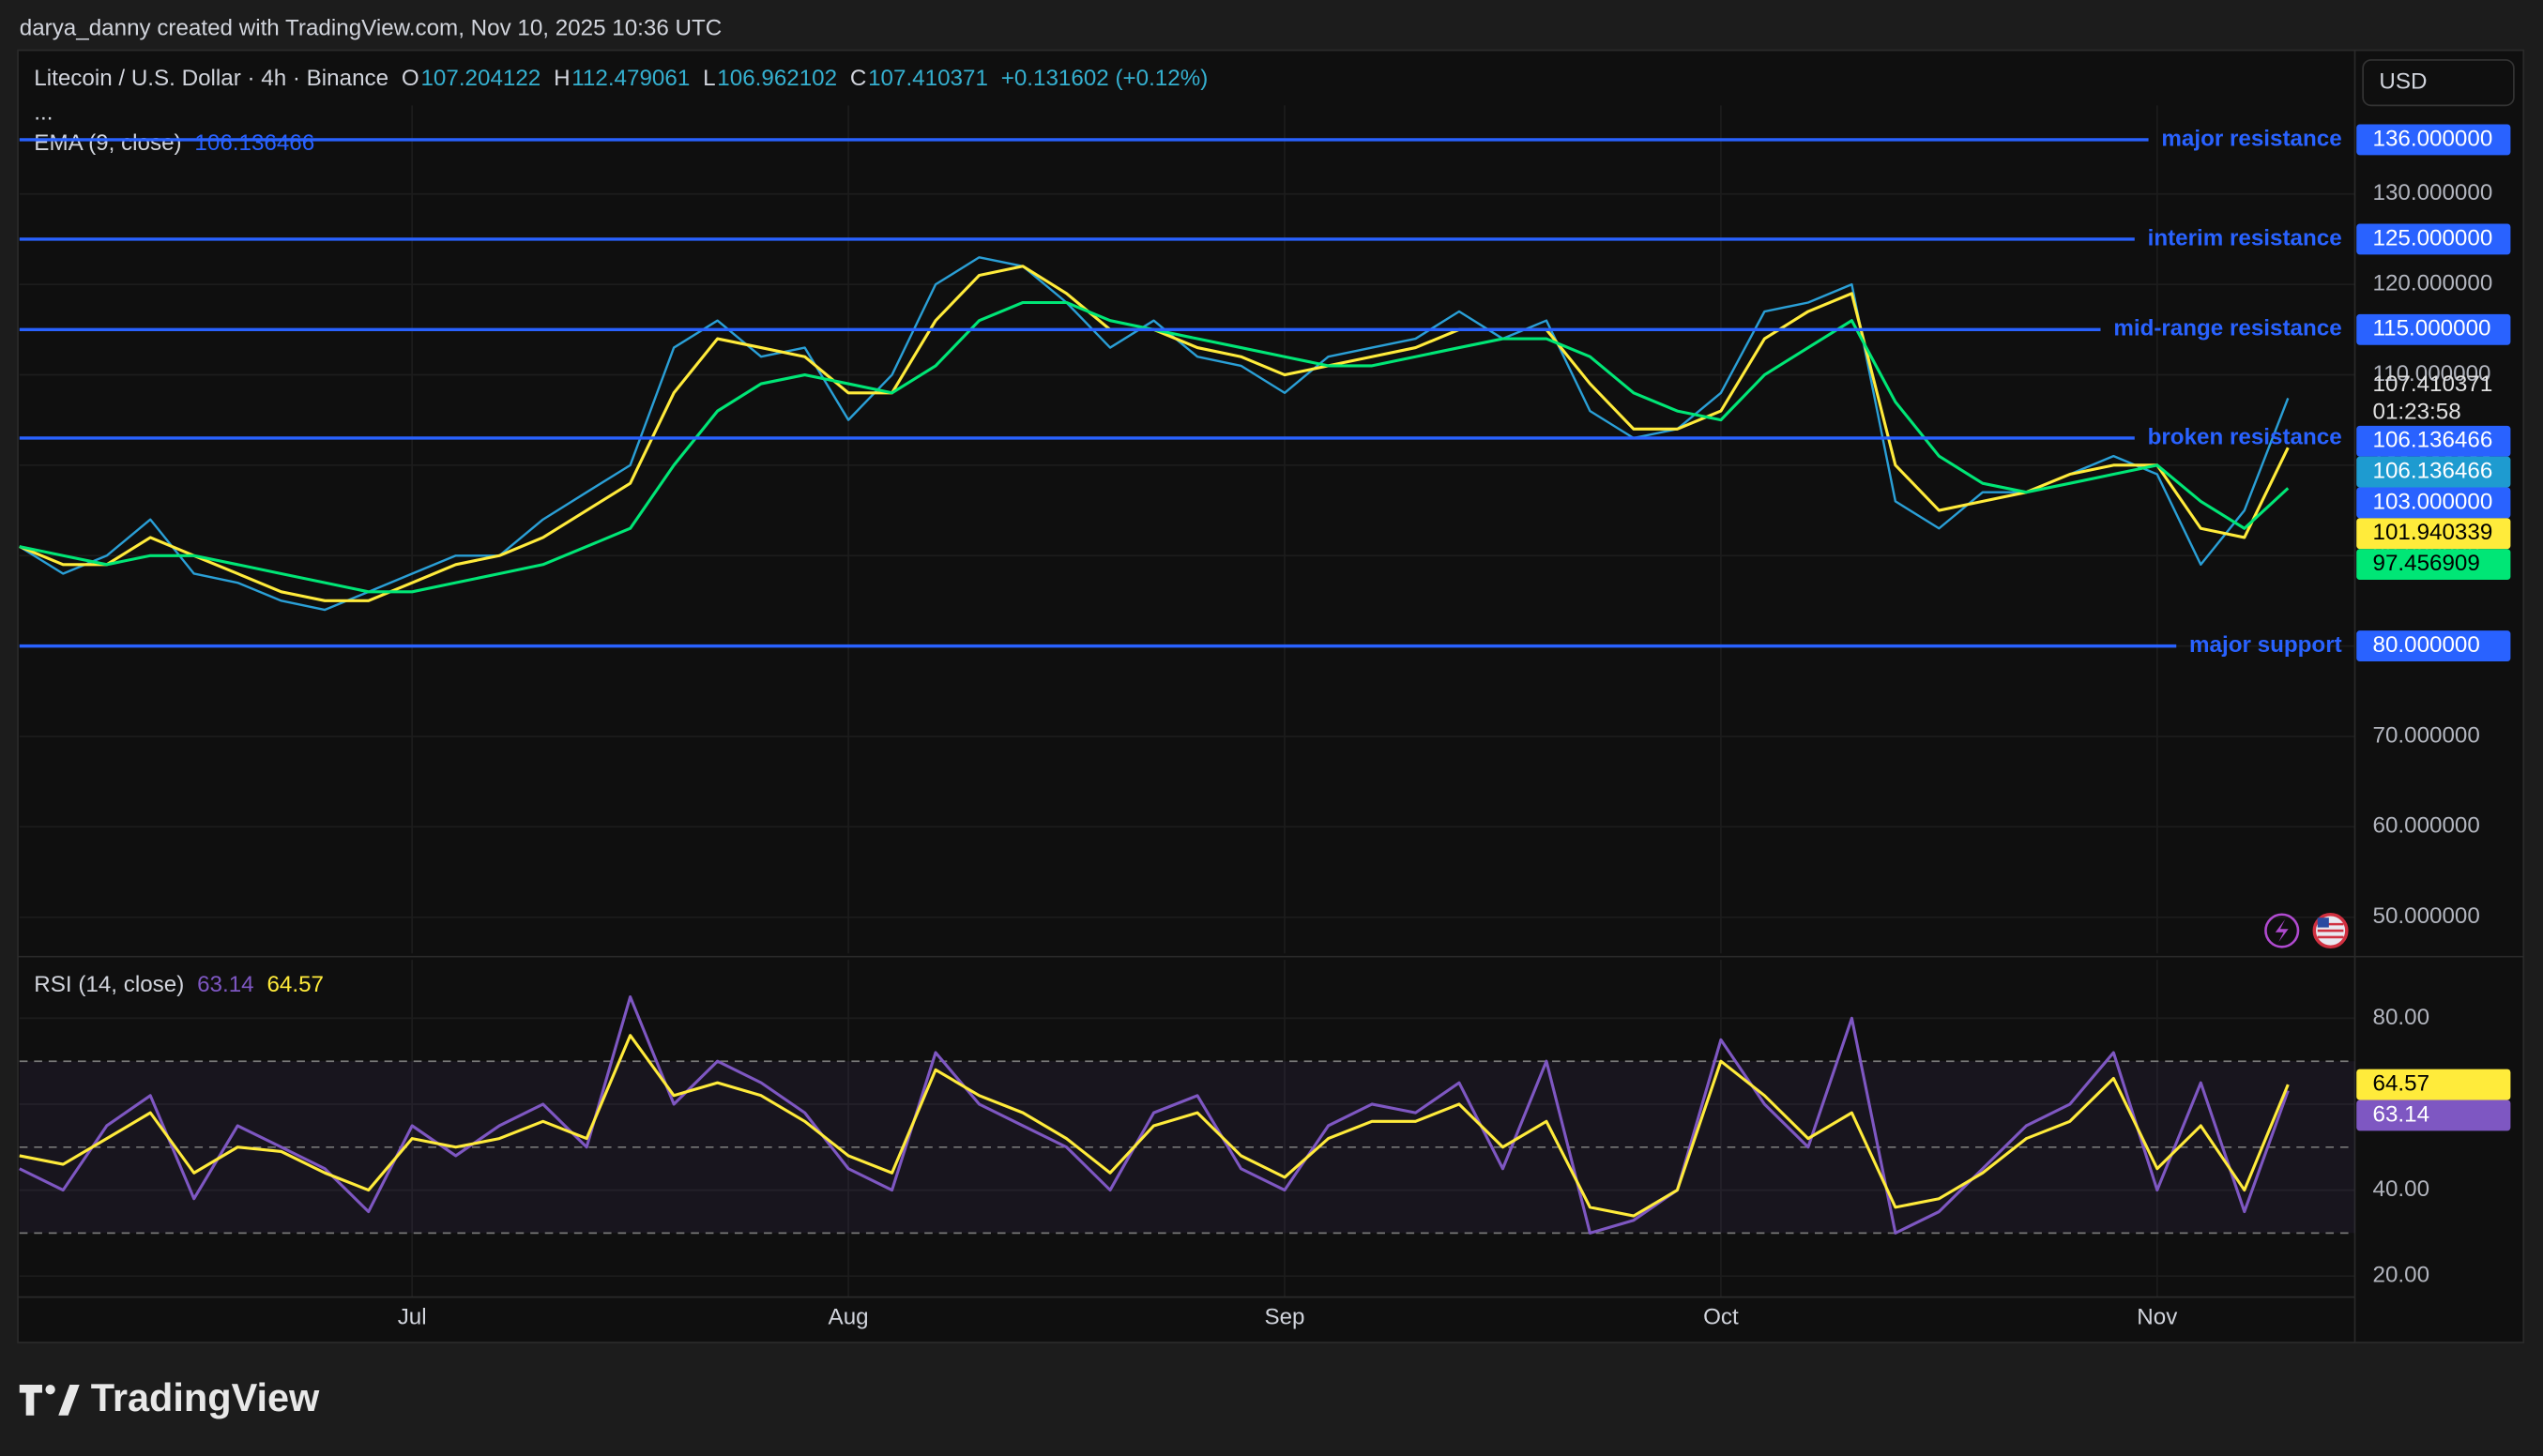  What do you see at coordinates (2426, 645) in the screenshot?
I see `level-tag: 80.000000` at bounding box center [2426, 645].